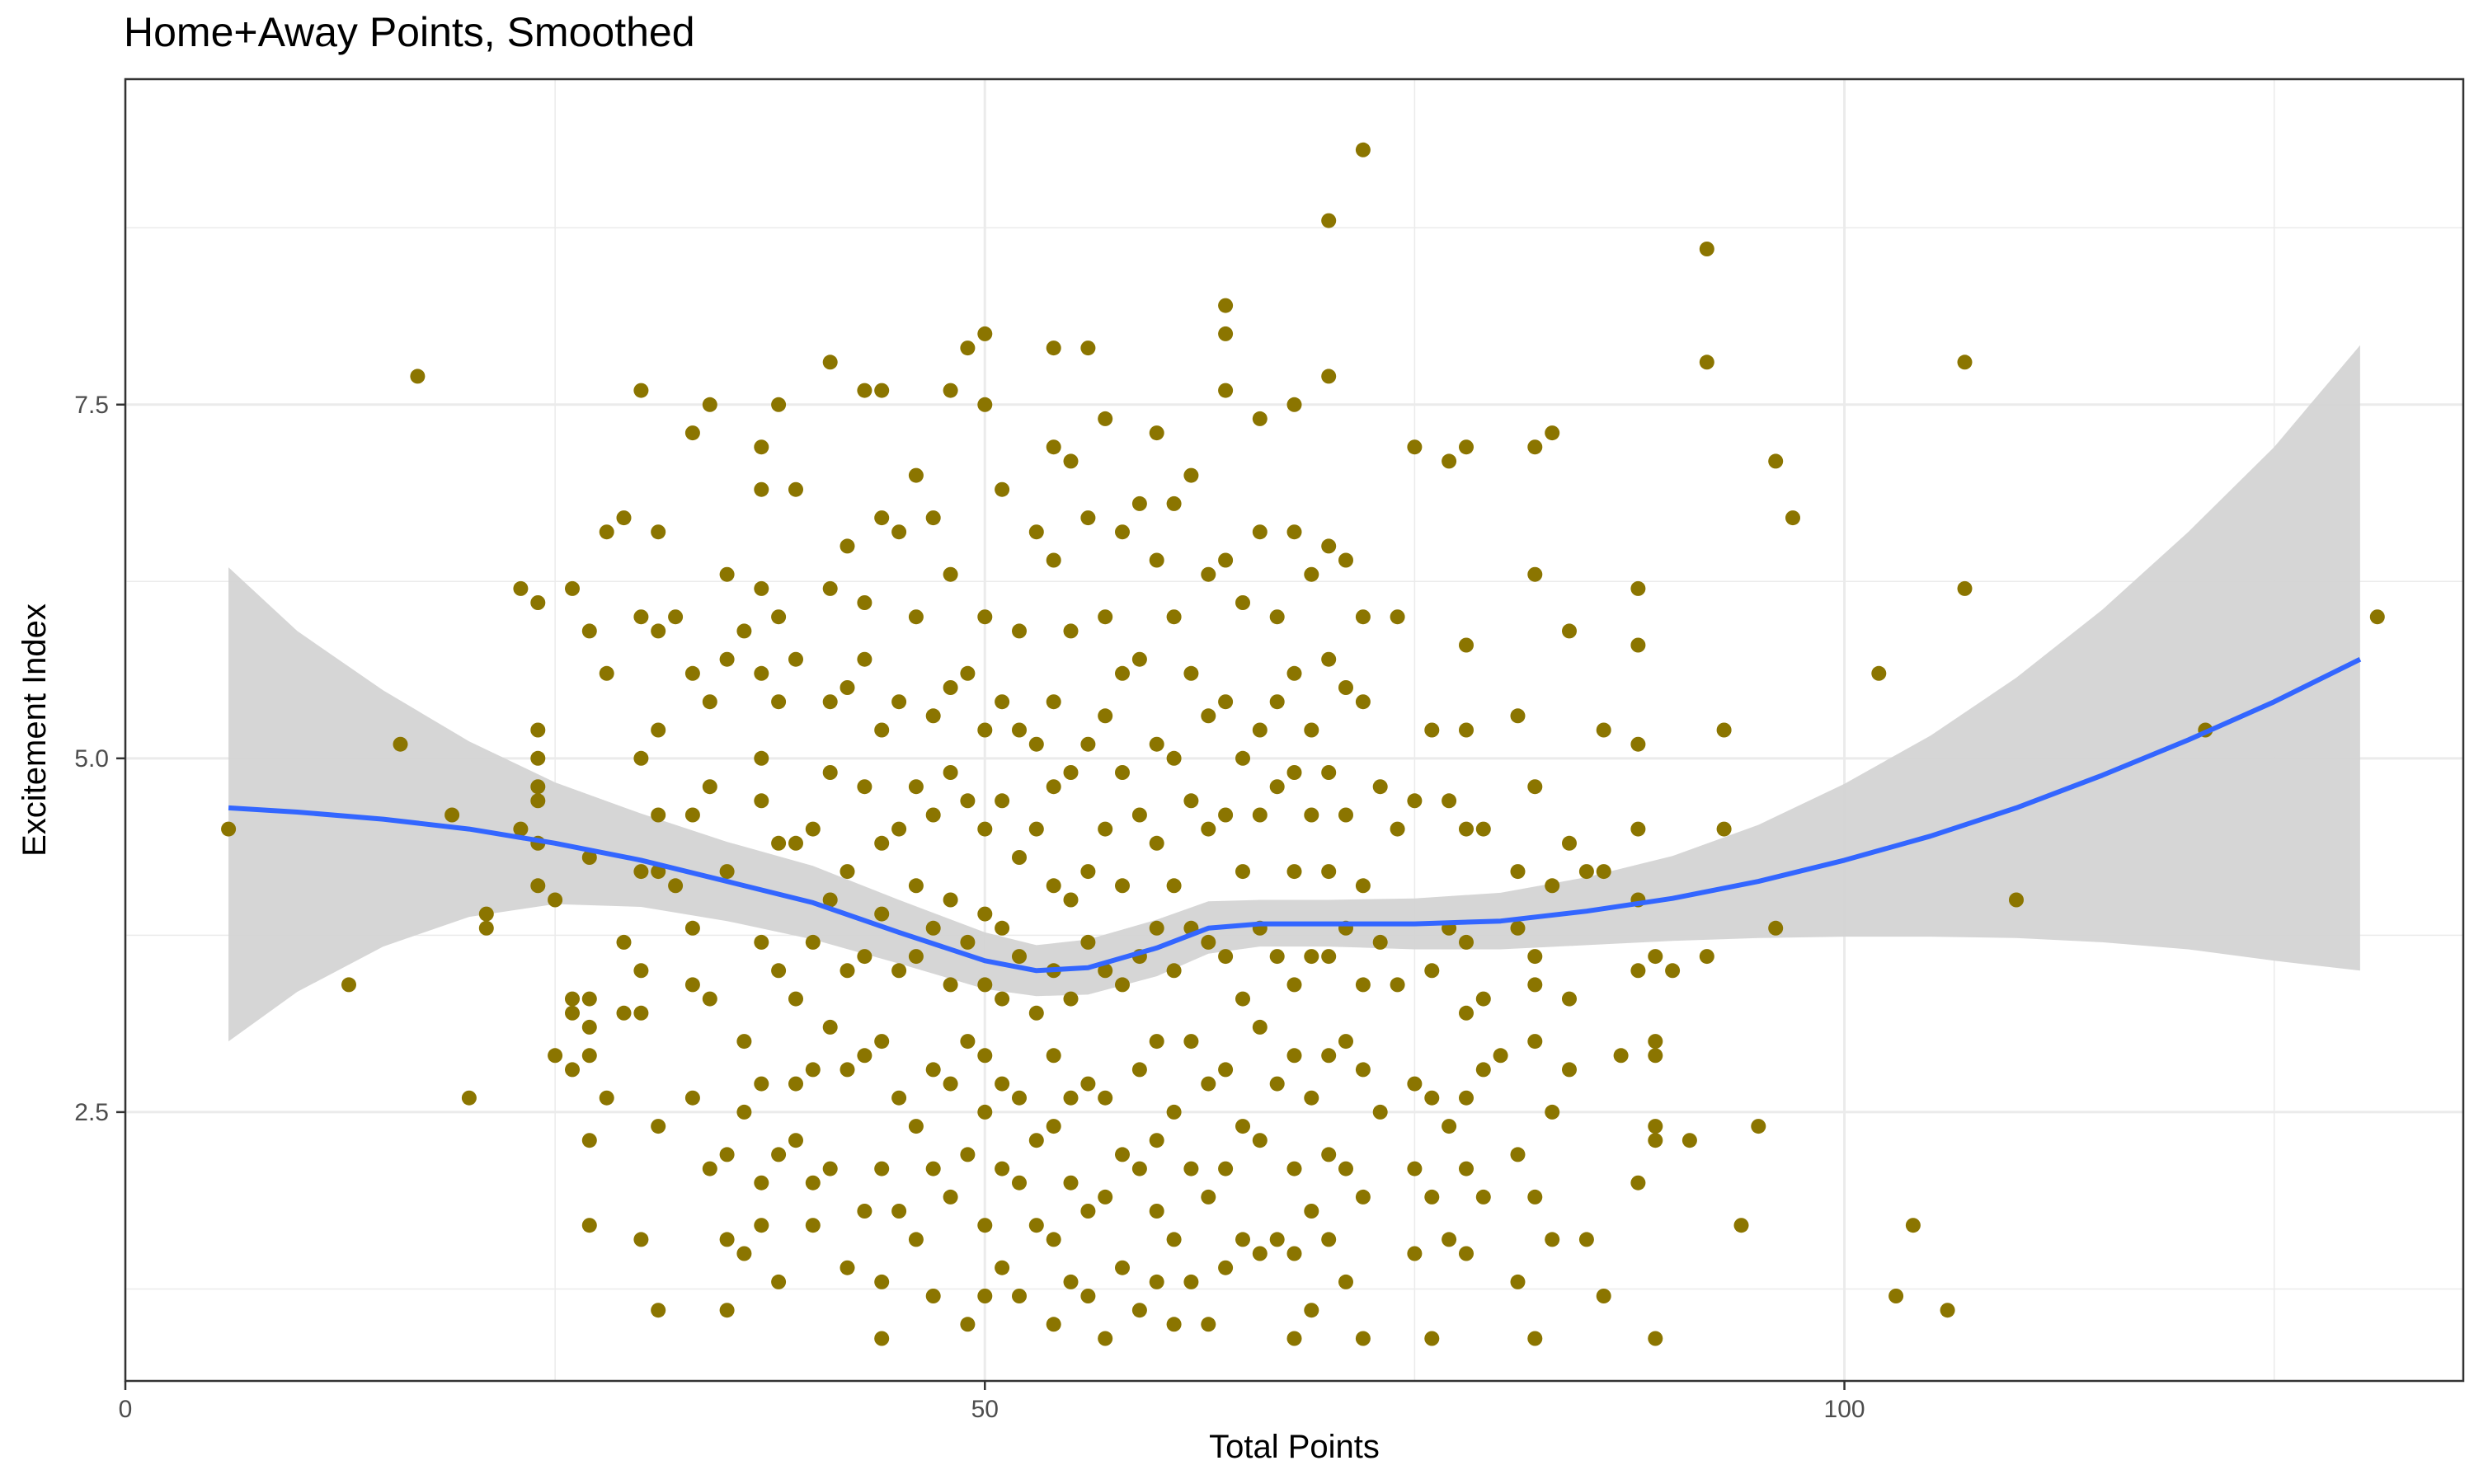 This screenshot has height=1484, width=2474. Describe the element at coordinates (99, 759) in the screenshot. I see `y-axis: 2.5 5.0 7.5` at that location.